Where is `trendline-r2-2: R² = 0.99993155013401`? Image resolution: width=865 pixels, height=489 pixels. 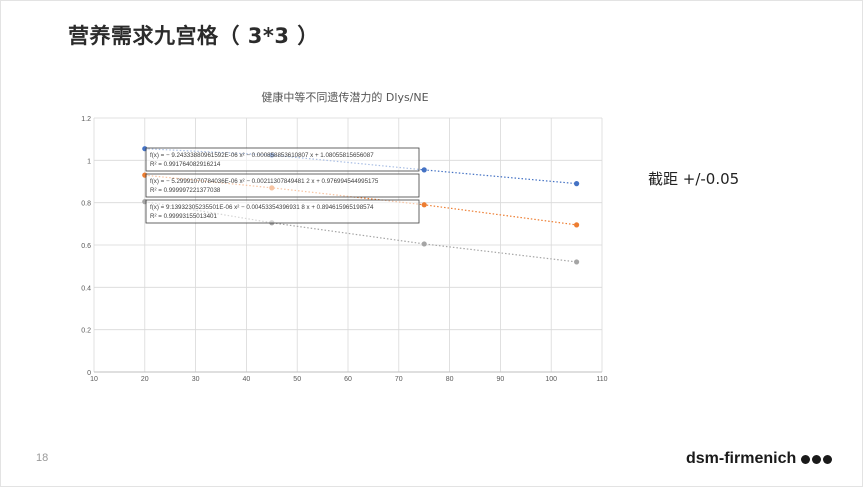
trendline-r2-2: R² = 0.99993155013401 is located at coordinates (183, 216).